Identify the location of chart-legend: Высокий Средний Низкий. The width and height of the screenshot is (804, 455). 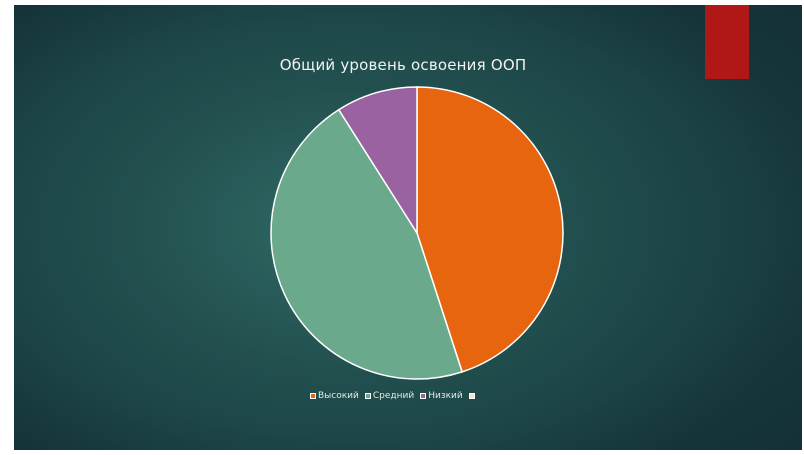
(393, 396).